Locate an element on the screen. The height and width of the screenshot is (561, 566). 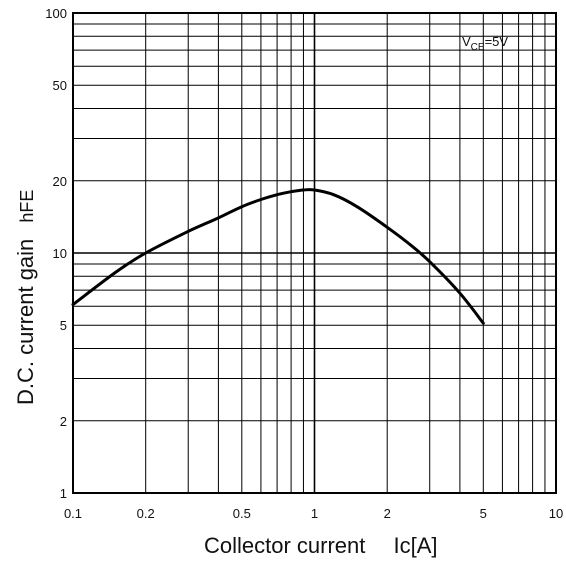
x-tick-label: 0.5 is located at coordinates (242, 513).